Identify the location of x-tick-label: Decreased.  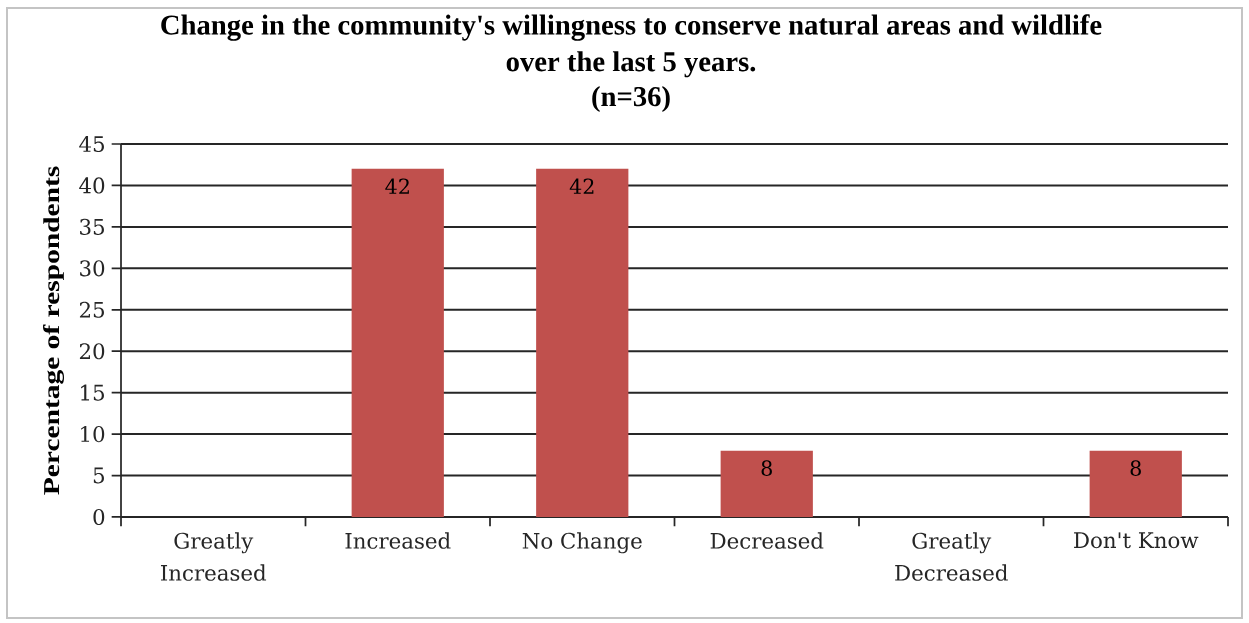
(767, 540).